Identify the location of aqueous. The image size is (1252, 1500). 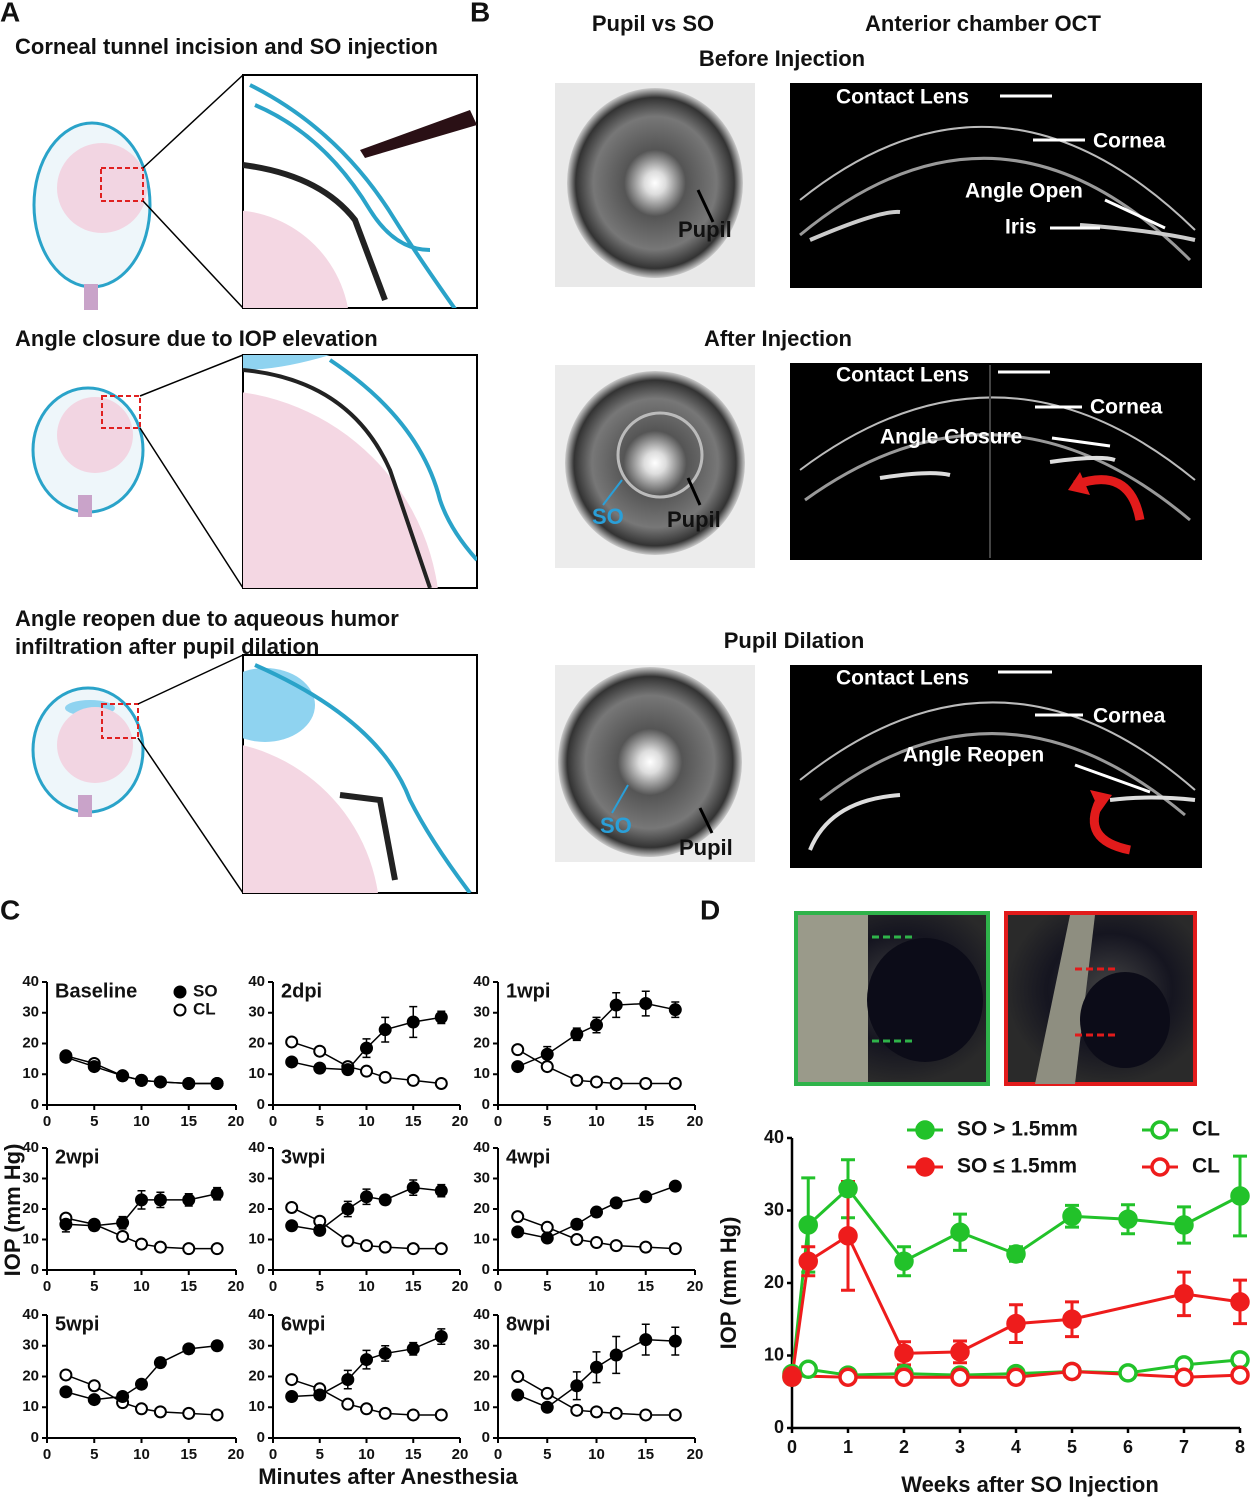
(279, 705).